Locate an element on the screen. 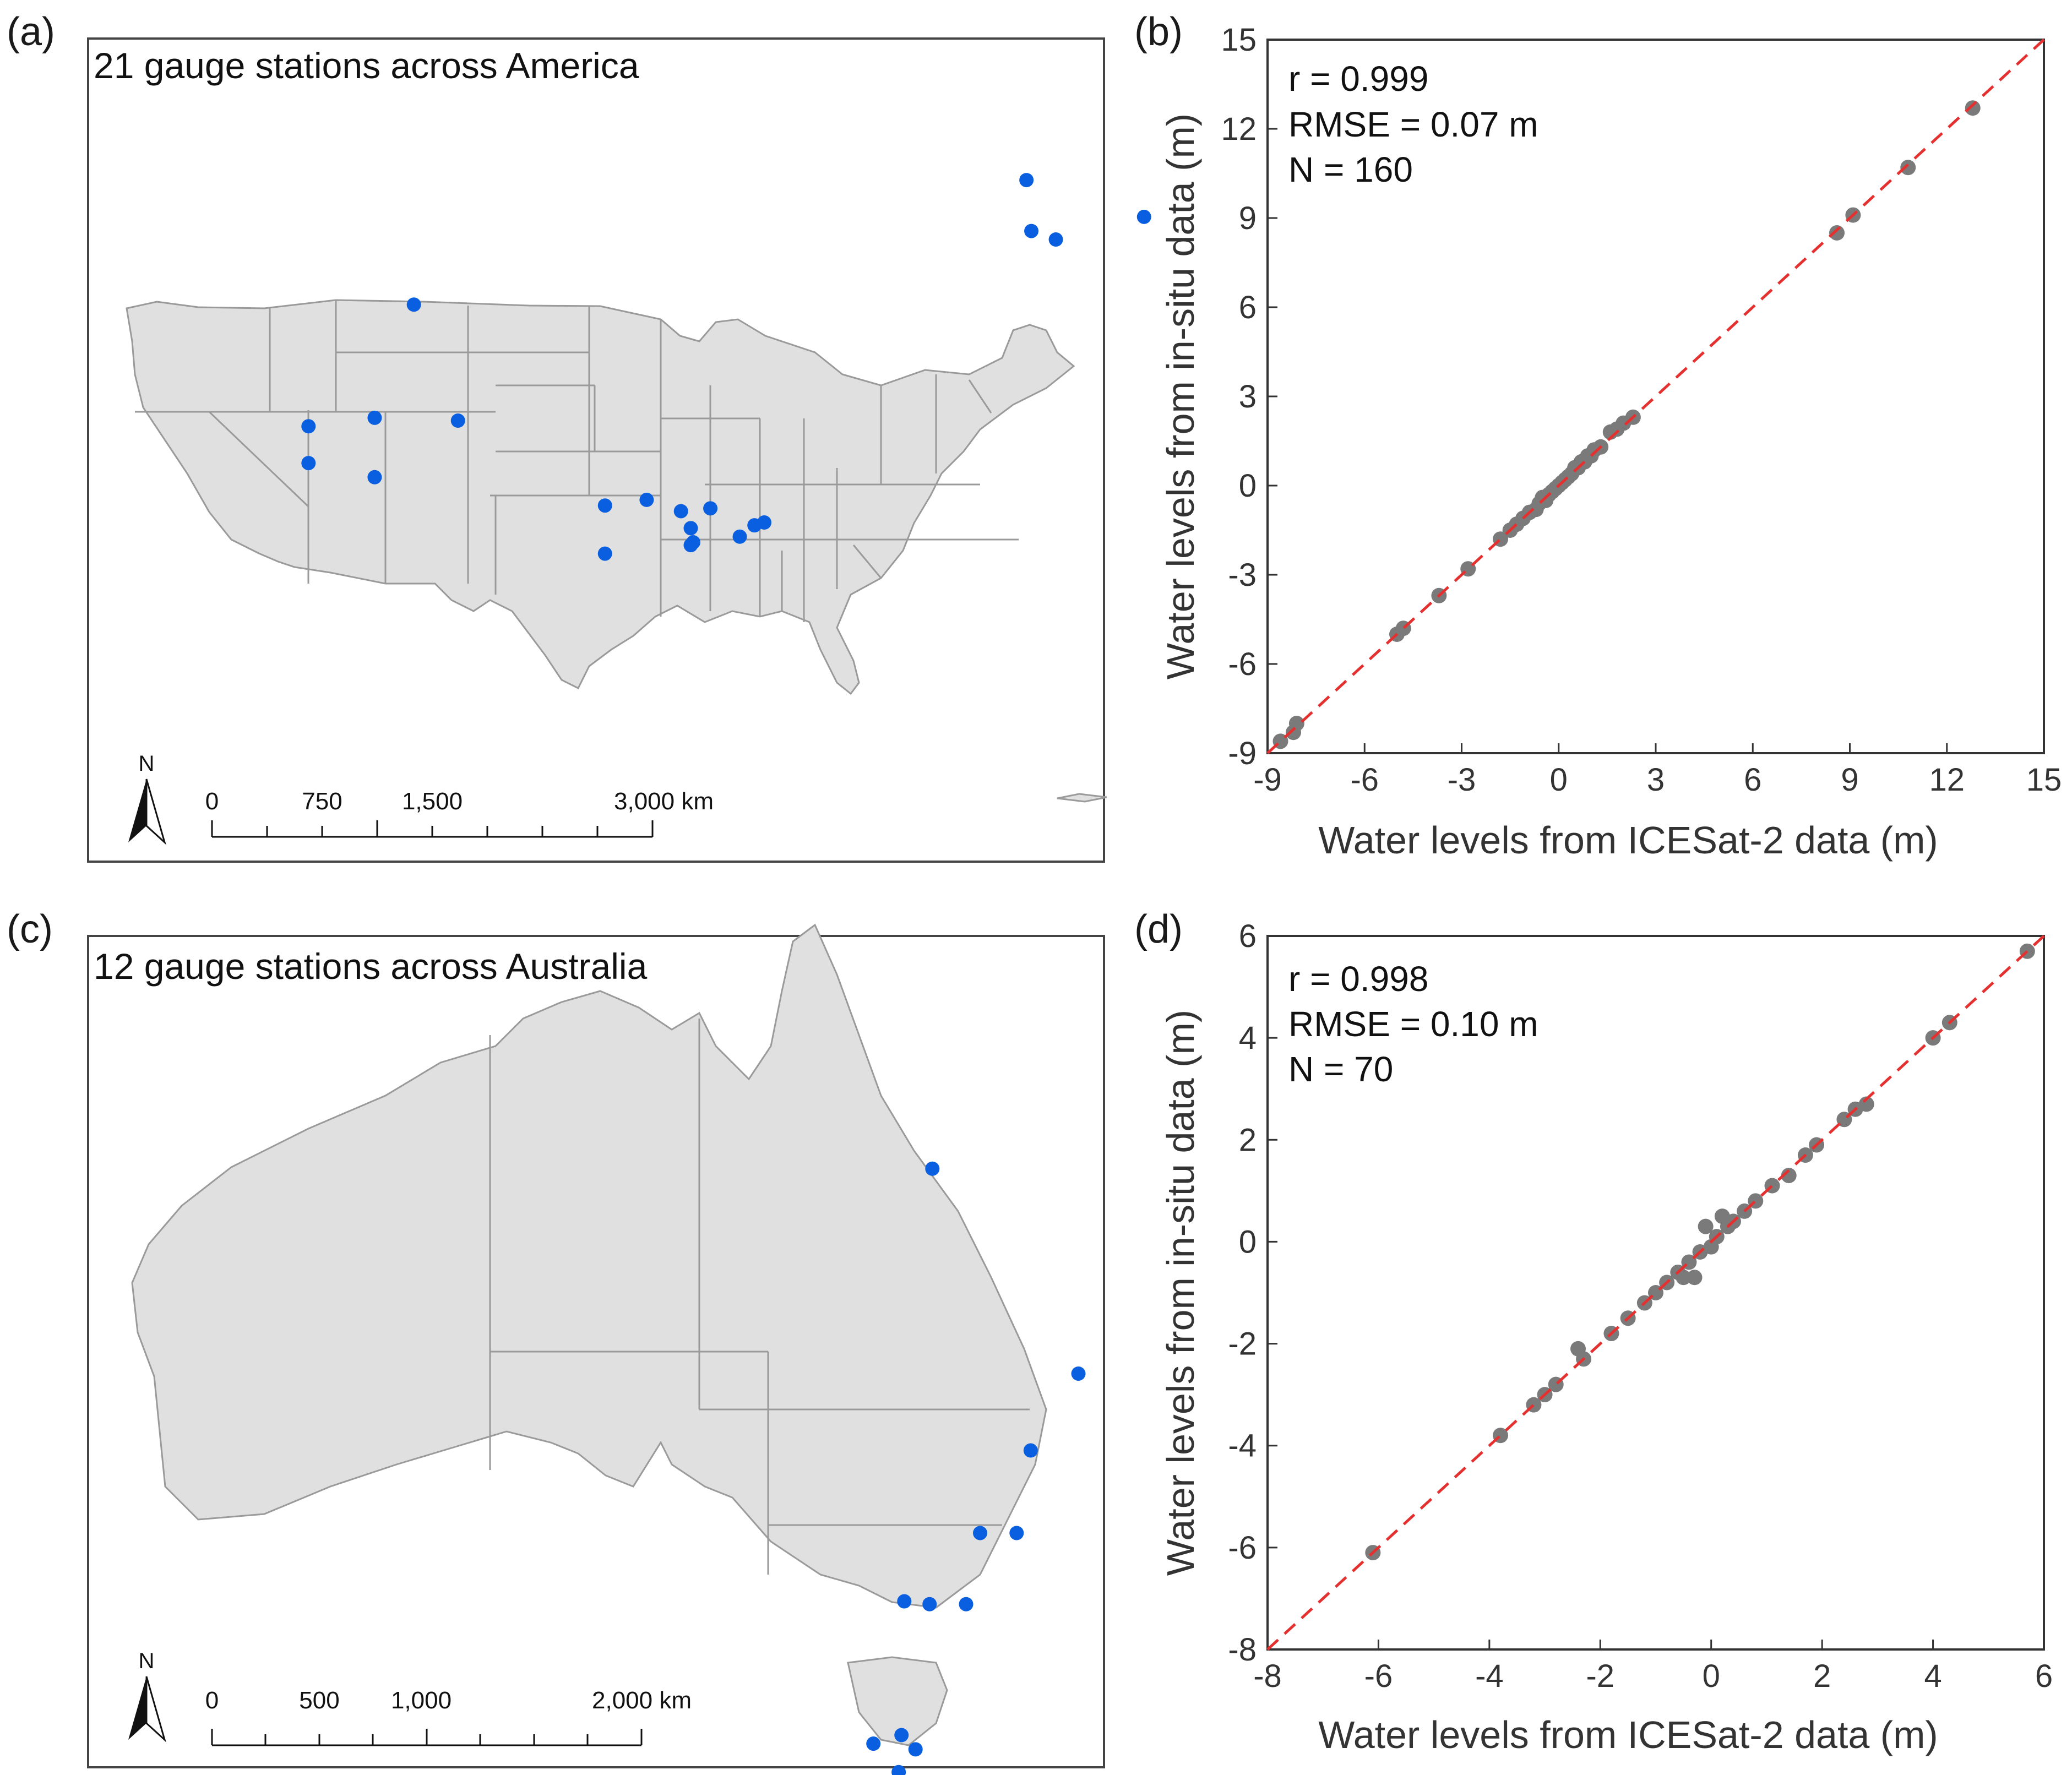  tasmania-outline is located at coordinates (897, 1701).